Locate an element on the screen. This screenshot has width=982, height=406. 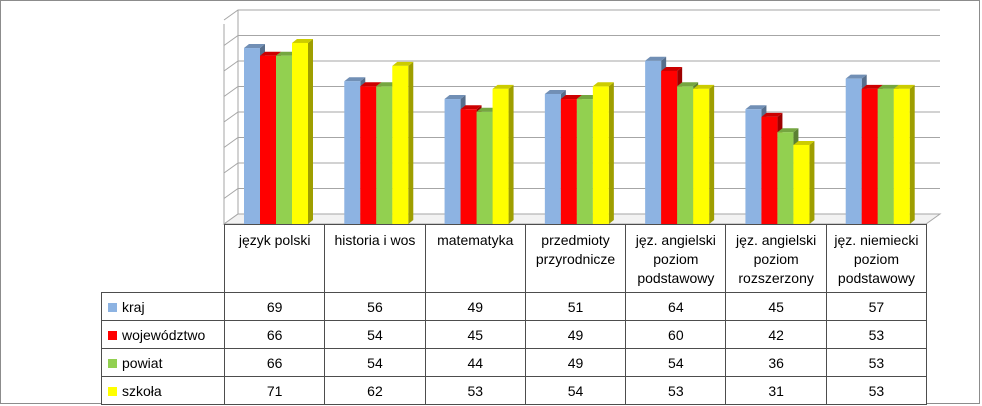
category-label: przedmioty przyrodnicze is located at coordinates (575, 258).